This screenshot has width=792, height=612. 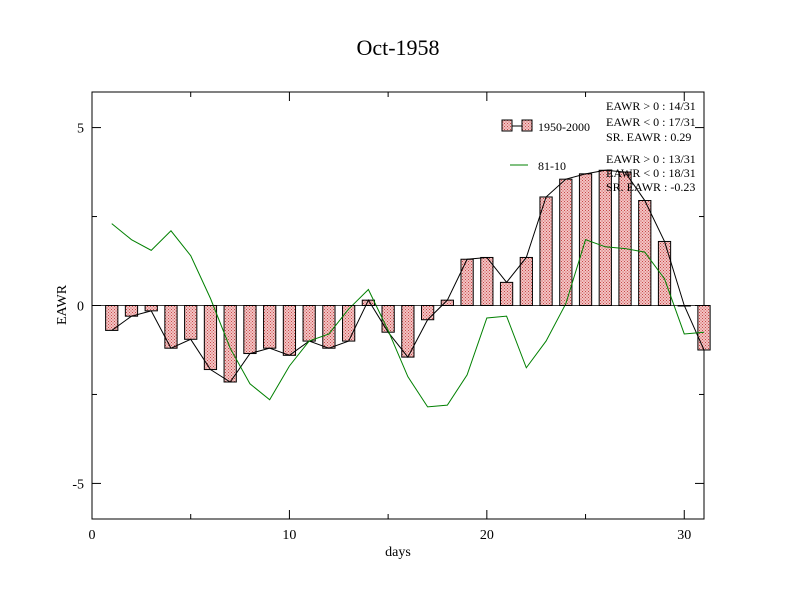 What do you see at coordinates (684, 535) in the screenshot?
I see `x-tick-label-30: 30` at bounding box center [684, 535].